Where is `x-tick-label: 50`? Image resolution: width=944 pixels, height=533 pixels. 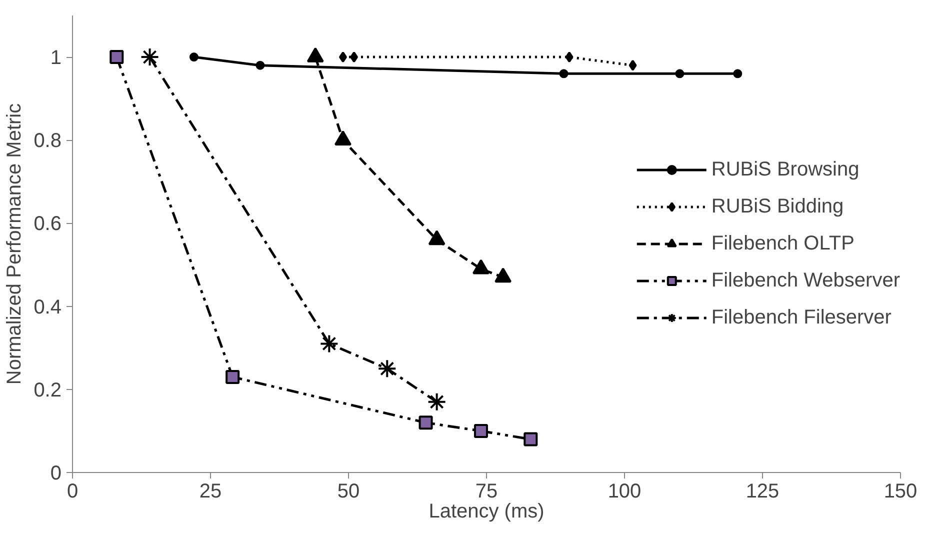 x-tick-label: 50 is located at coordinates (348, 491).